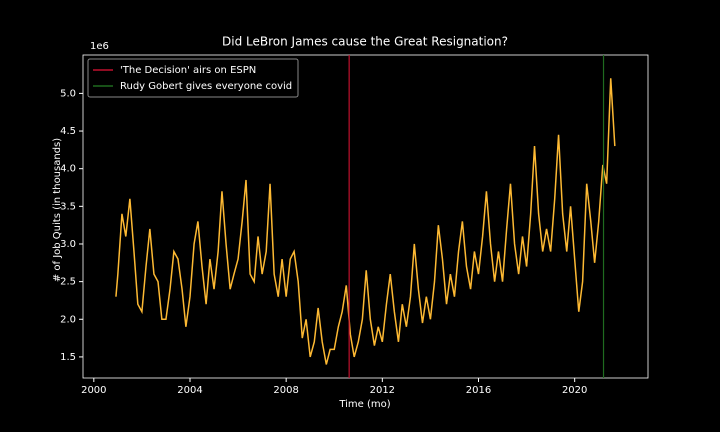  What do you see at coordinates (93, 390) in the screenshot?
I see `x-tick-label: 2000` at bounding box center [93, 390].